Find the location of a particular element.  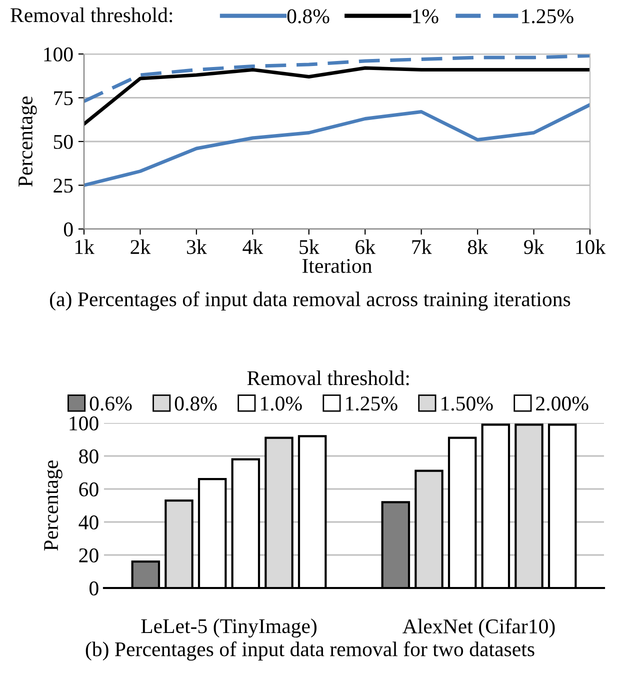

text: (a) Percentages of input data removal across training iterations is located at coordinates (310, 301).